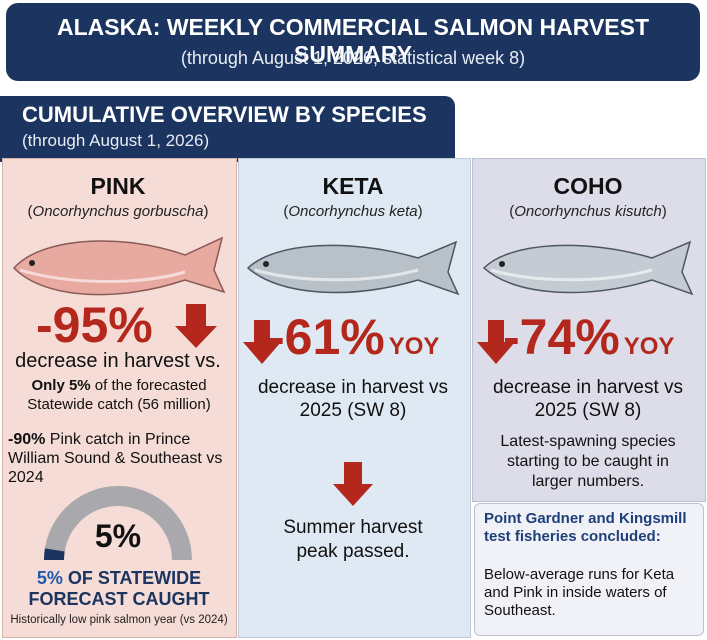 Image resolution: width=707 pixels, height=640 pixels. I want to click on species-latin: (Oncorhynchus gorbuscha), so click(118, 211).